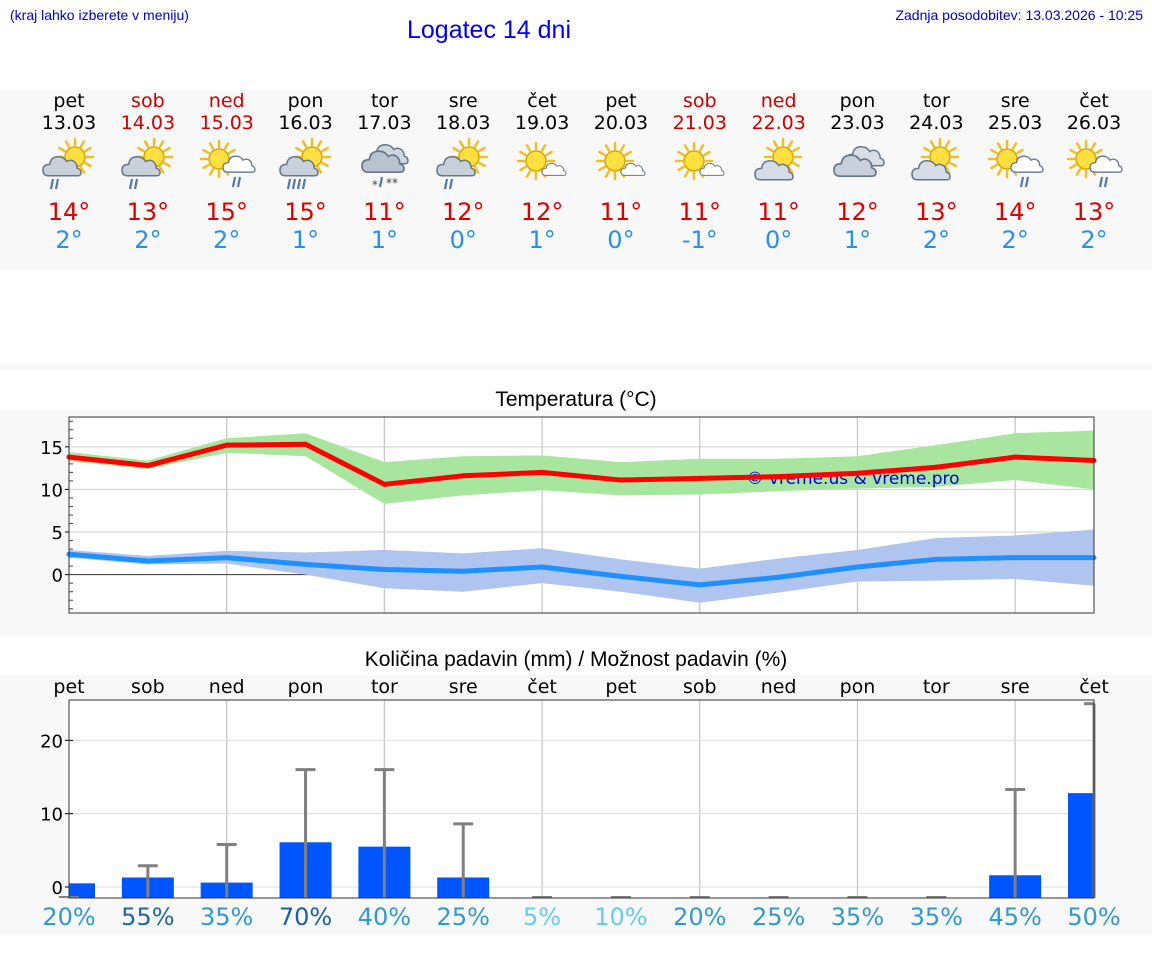  I want to click on y-tick-label: 5, so click(57, 533).